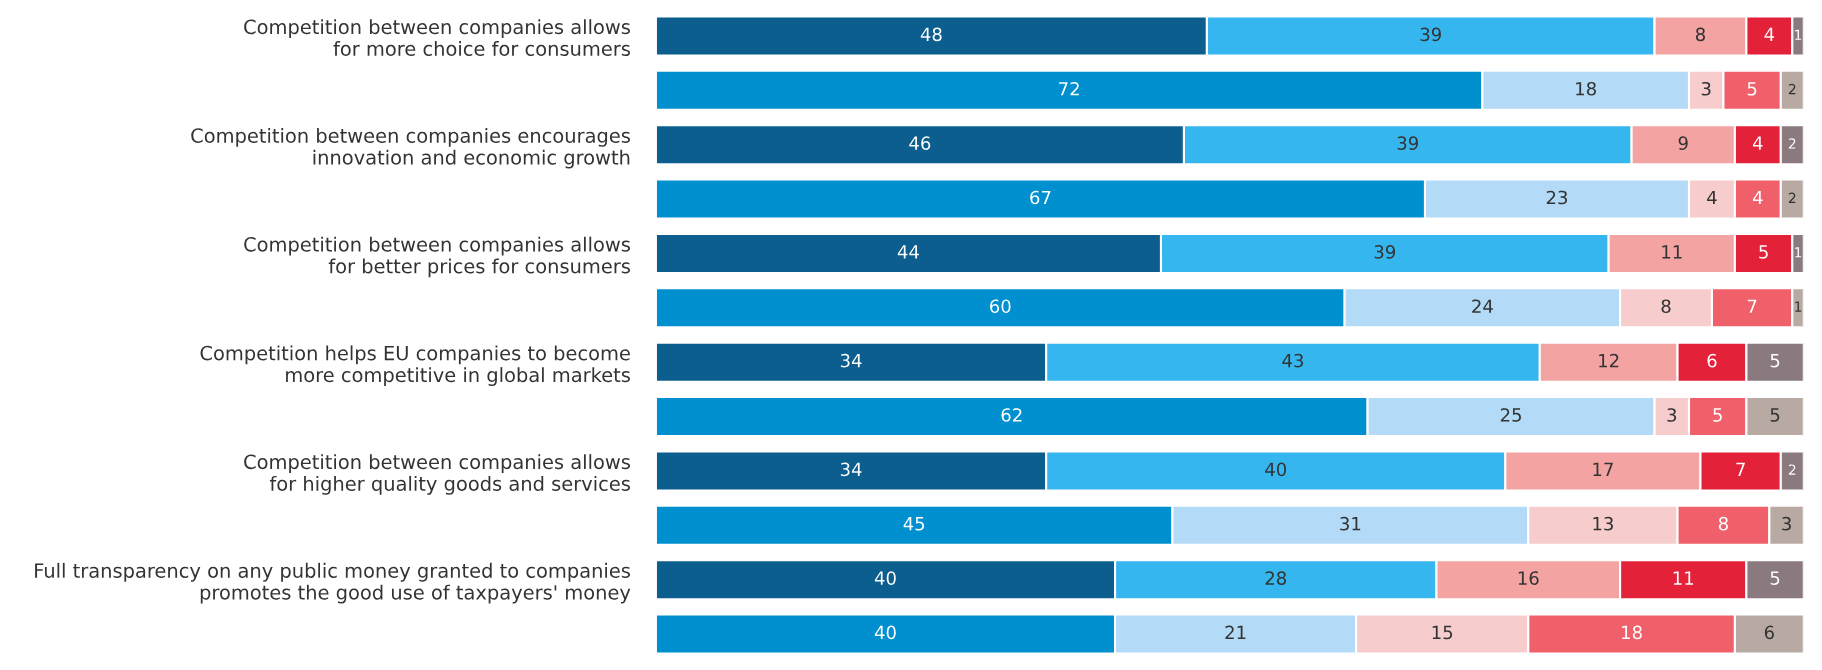 The image size is (1822, 670). Describe the element at coordinates (920, 143) in the screenshot. I see `data-label: 46` at that location.